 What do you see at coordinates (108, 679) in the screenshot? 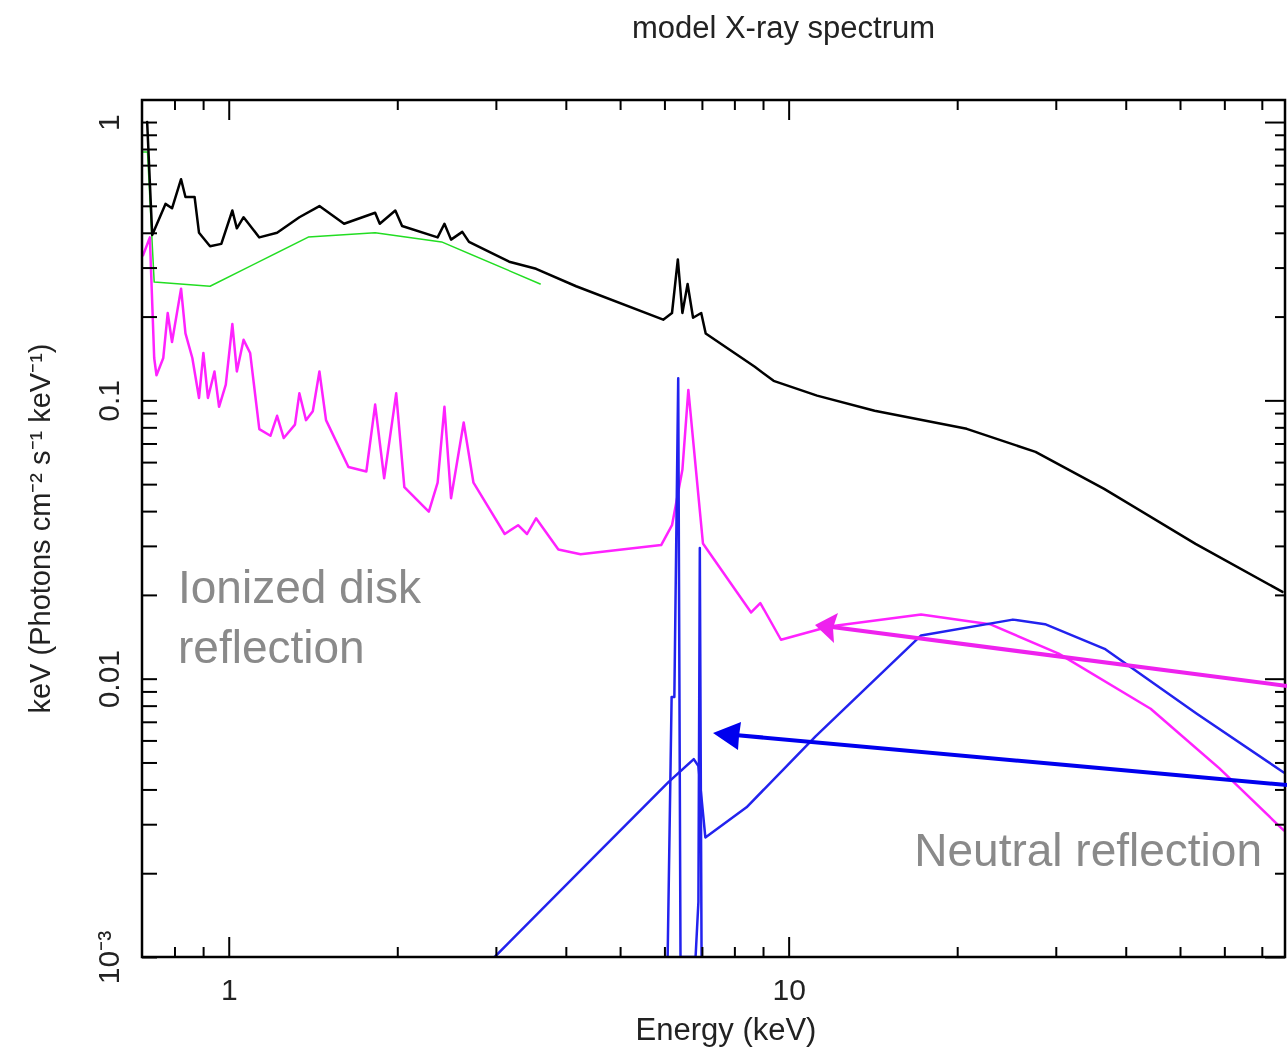
I see `y-tick-label: 0.01` at bounding box center [108, 679].